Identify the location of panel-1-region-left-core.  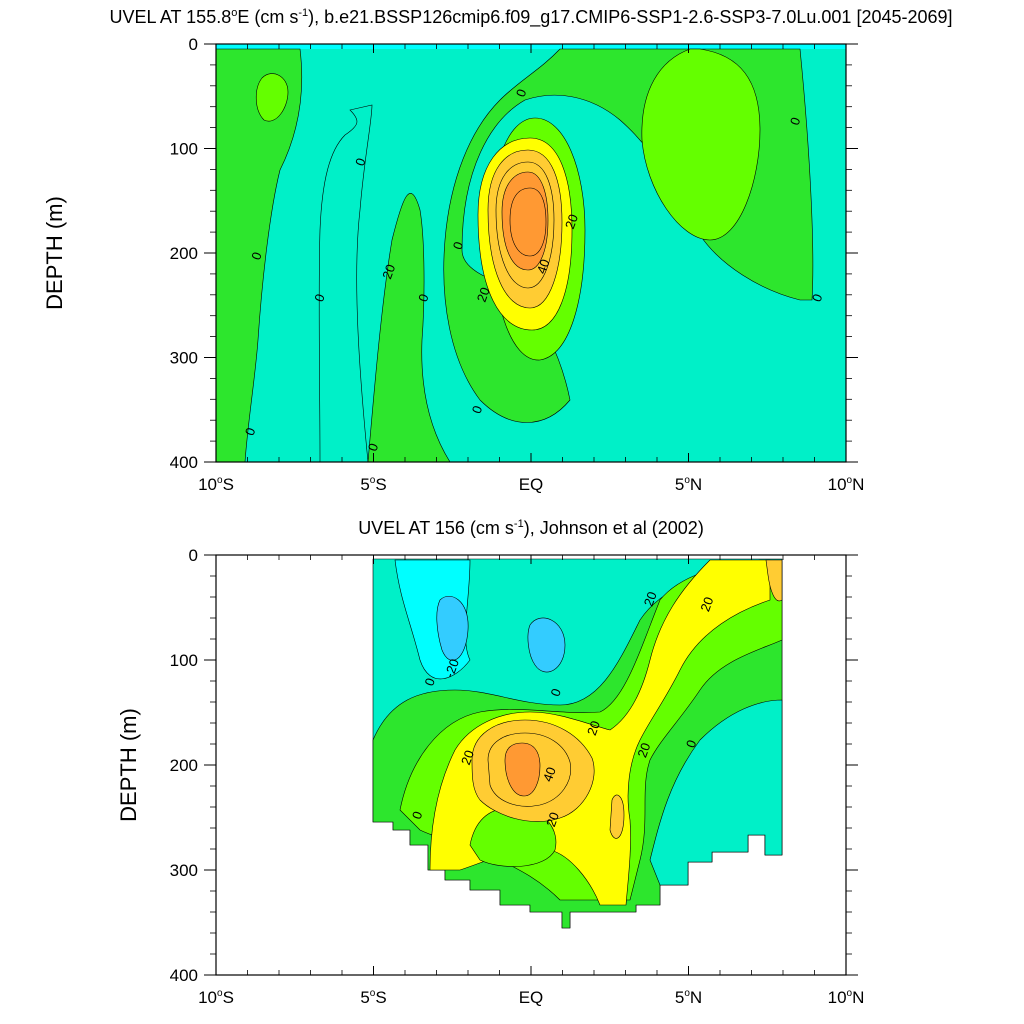
(272, 97).